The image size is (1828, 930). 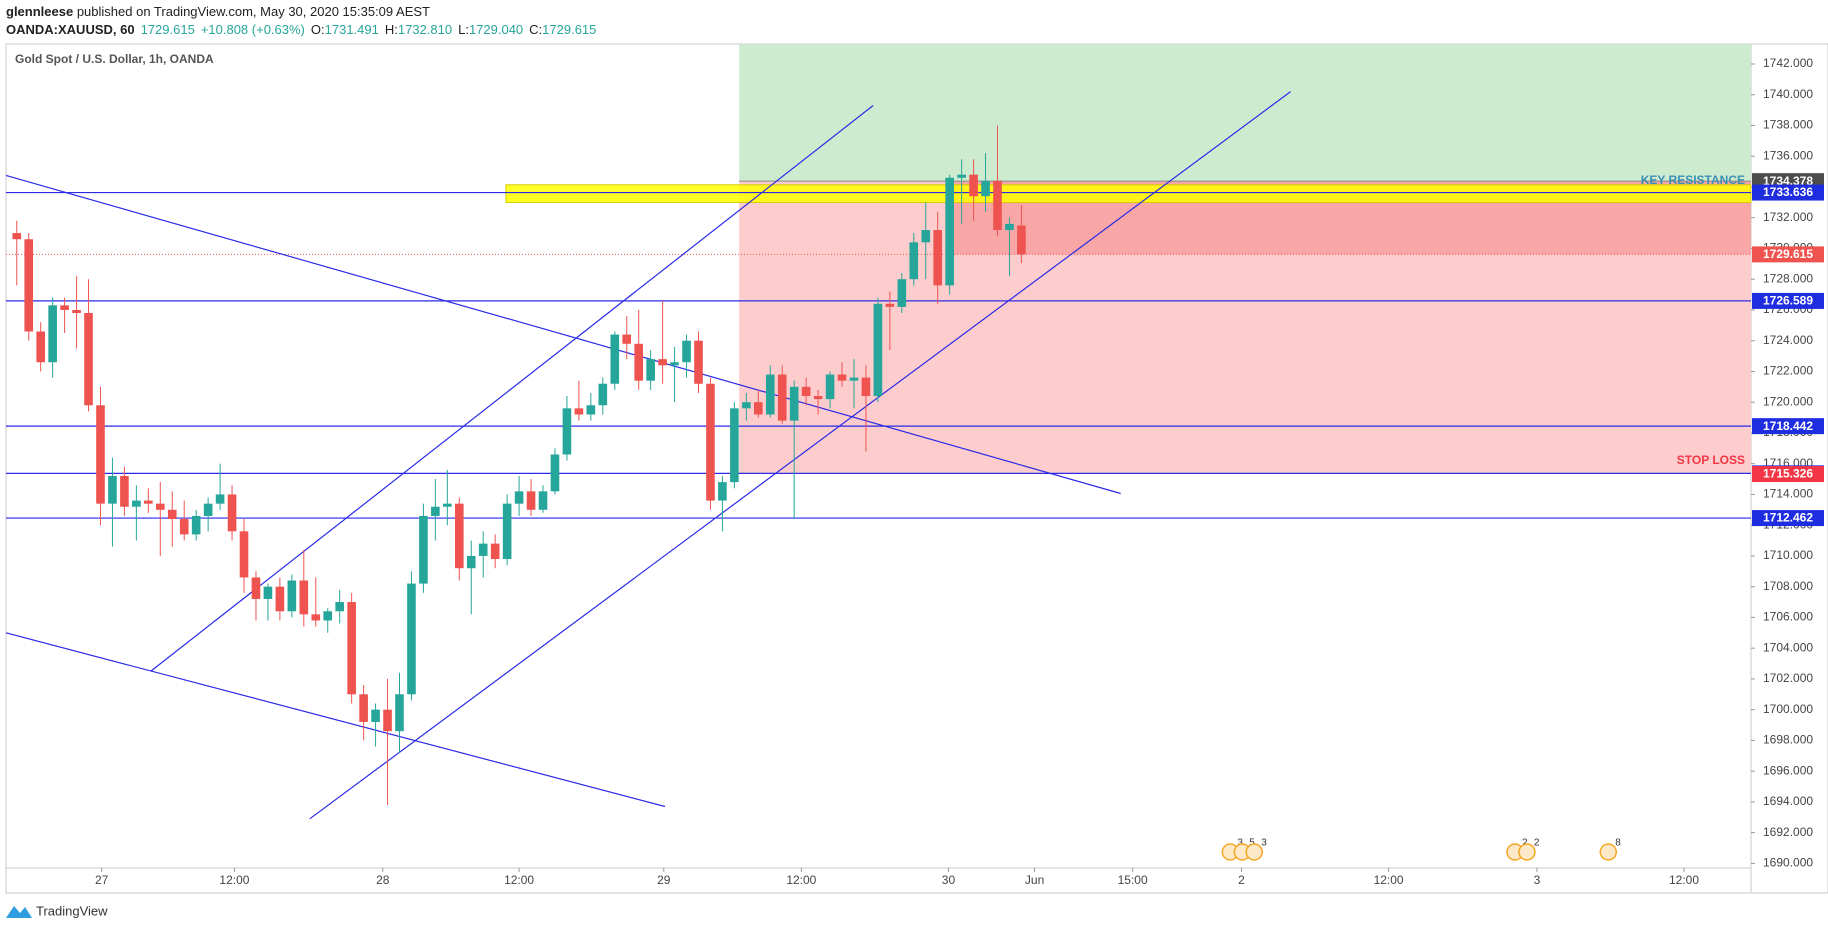 What do you see at coordinates (949, 880) in the screenshot?
I see `x-tick-label: 30` at bounding box center [949, 880].